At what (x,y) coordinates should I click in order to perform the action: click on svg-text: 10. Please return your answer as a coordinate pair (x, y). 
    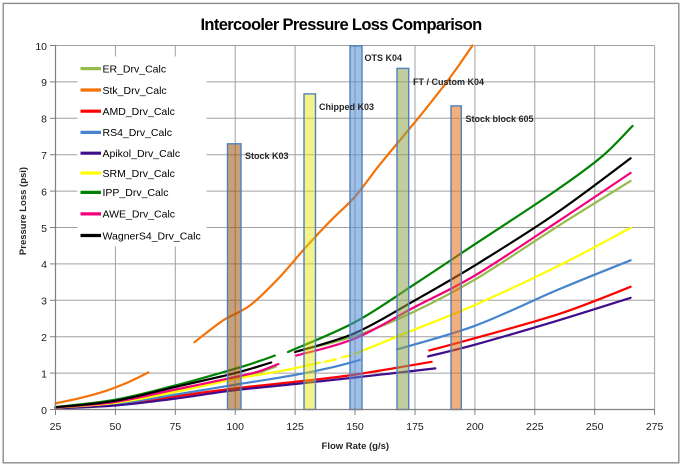
    Looking at the image, I should click on (41, 47).